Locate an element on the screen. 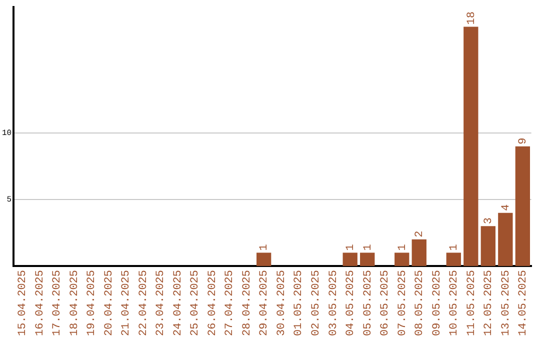 The height and width of the screenshot is (340, 540). x-tick-label: 01.05.2025 is located at coordinates (299, 303).